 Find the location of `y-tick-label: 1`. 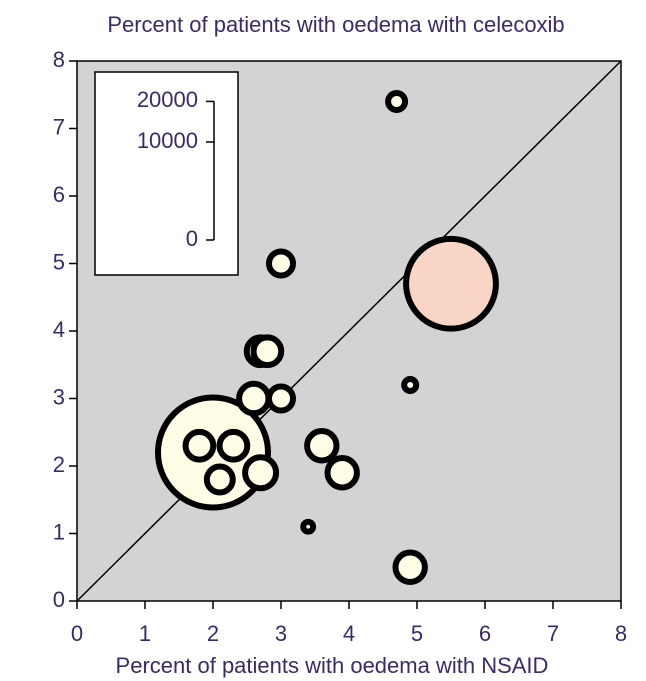

y-tick-label: 1 is located at coordinates (59, 531).